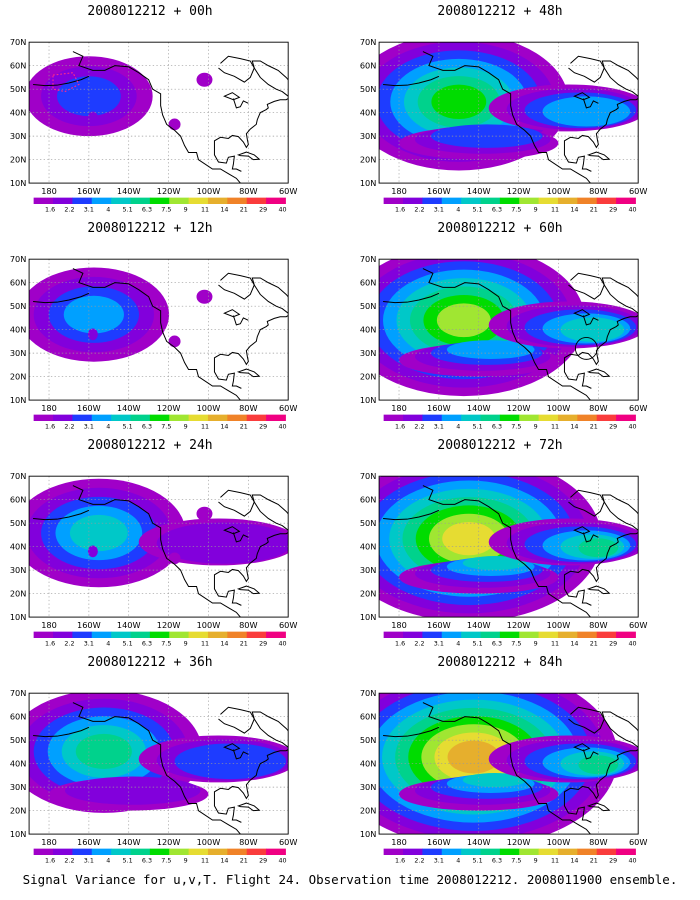  What do you see at coordinates (519, 408) in the screenshot?
I see `lon-tick-label: 120W` at bounding box center [519, 408].